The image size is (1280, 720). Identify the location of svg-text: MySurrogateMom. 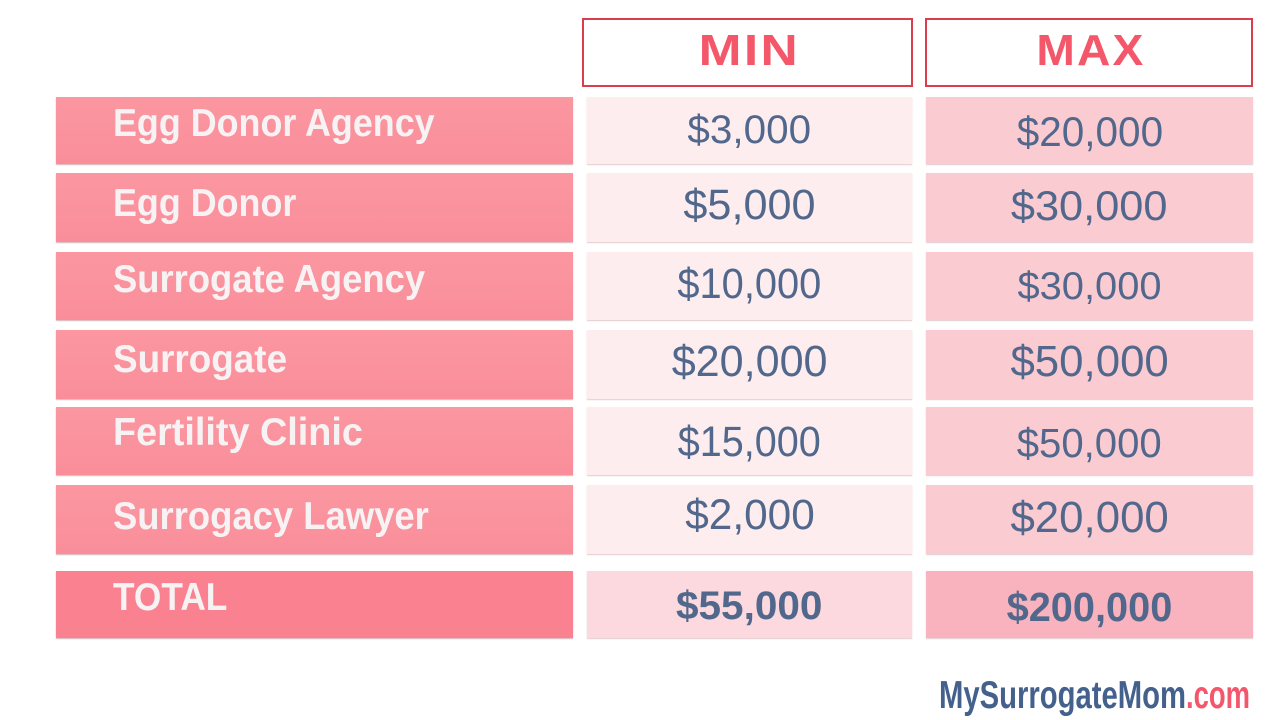
(1062, 695).